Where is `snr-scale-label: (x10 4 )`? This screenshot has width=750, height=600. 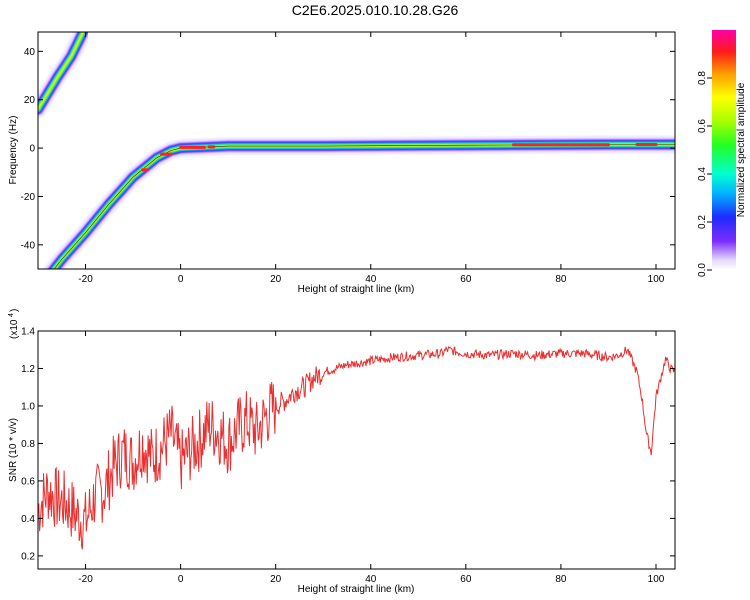
snr-scale-label: (x10 4 ) is located at coordinates (14, 324).